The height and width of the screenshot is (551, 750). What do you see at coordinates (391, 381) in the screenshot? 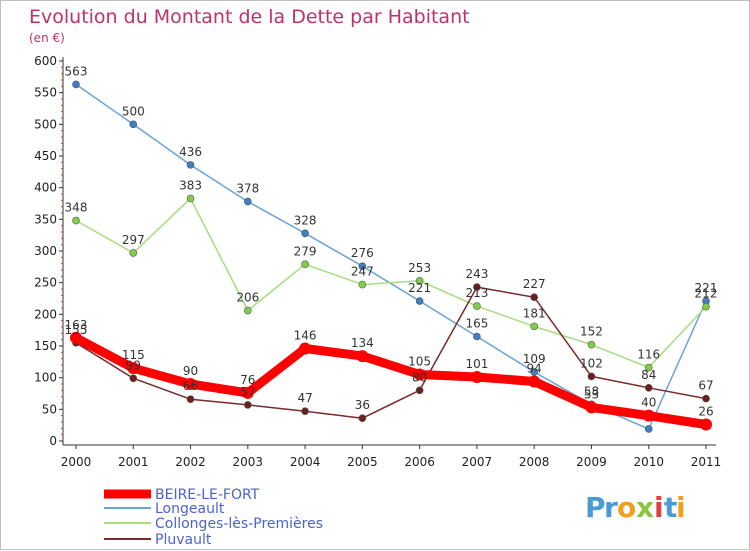
I see `series-line-beire-le-fort` at bounding box center [391, 381].